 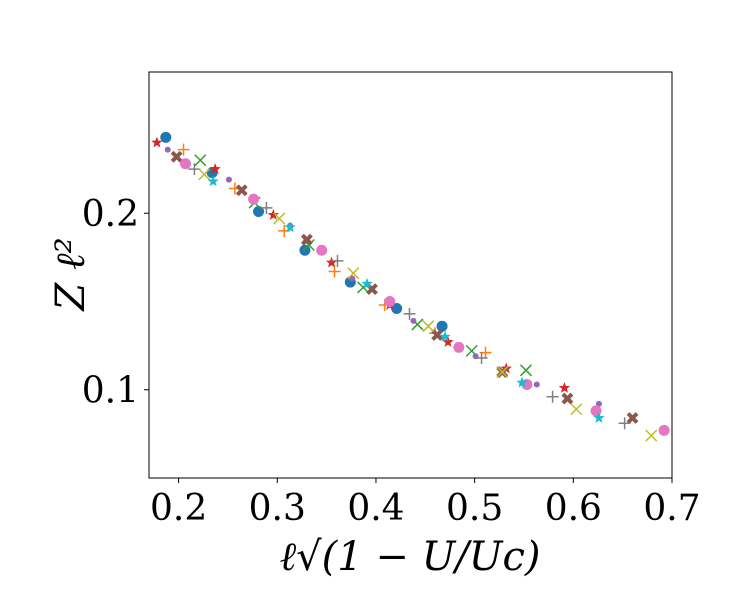 What do you see at coordinates (375, 508) in the screenshot?
I see `x-tick-label: 0.4` at bounding box center [375, 508].